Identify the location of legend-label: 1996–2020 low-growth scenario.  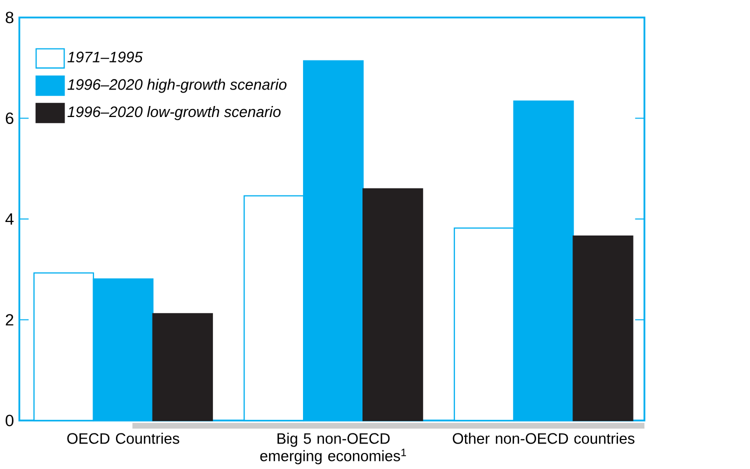
(174, 113).